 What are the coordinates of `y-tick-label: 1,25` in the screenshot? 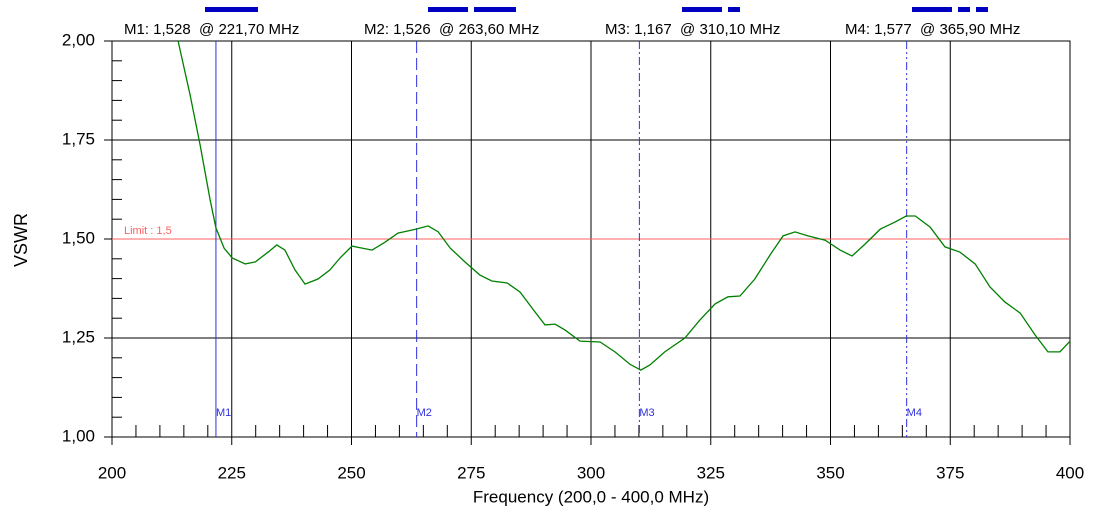 It's located at (78, 336).